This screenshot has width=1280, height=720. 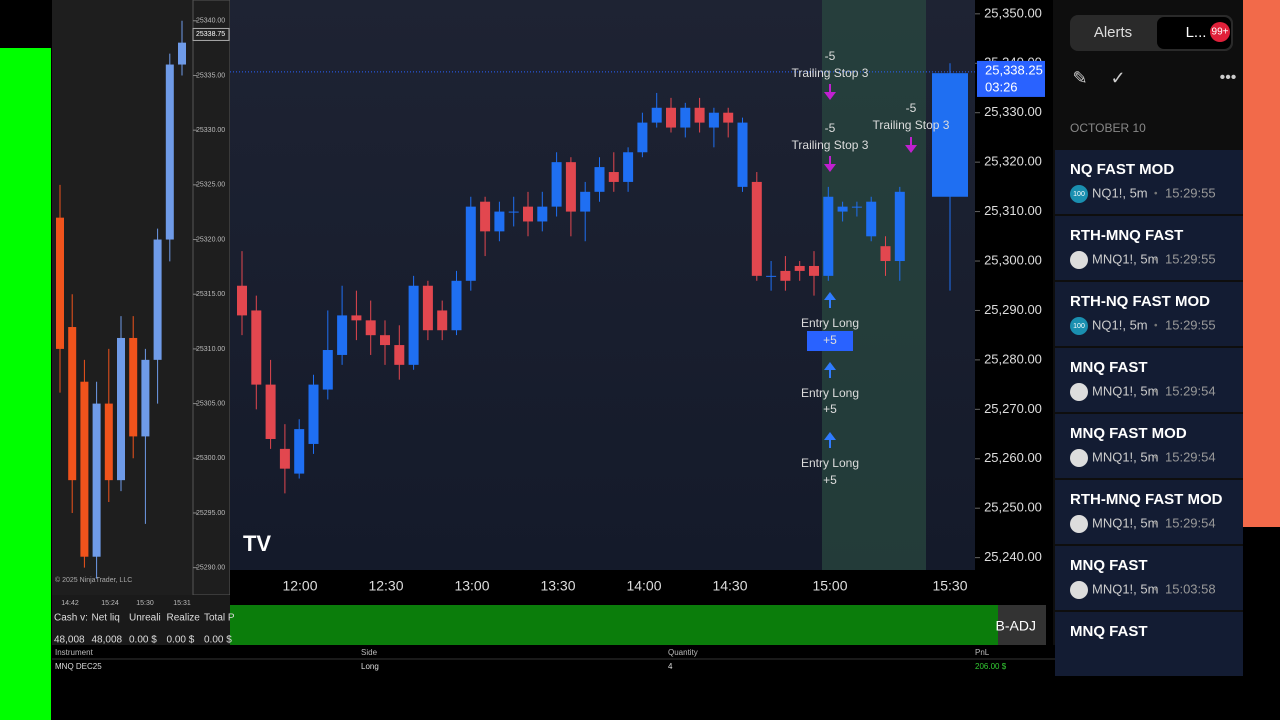 I want to click on x-tick-label: 15:30, so click(x=145, y=603).